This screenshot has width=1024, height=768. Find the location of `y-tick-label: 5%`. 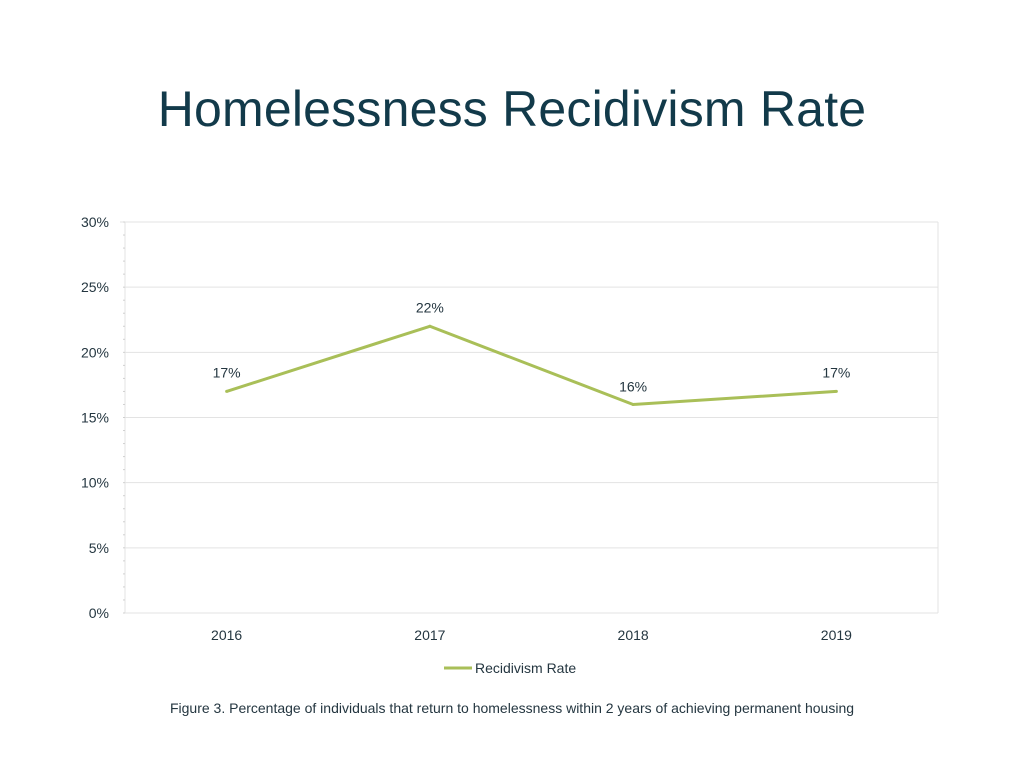

y-tick-label: 5% is located at coordinates (99, 548).